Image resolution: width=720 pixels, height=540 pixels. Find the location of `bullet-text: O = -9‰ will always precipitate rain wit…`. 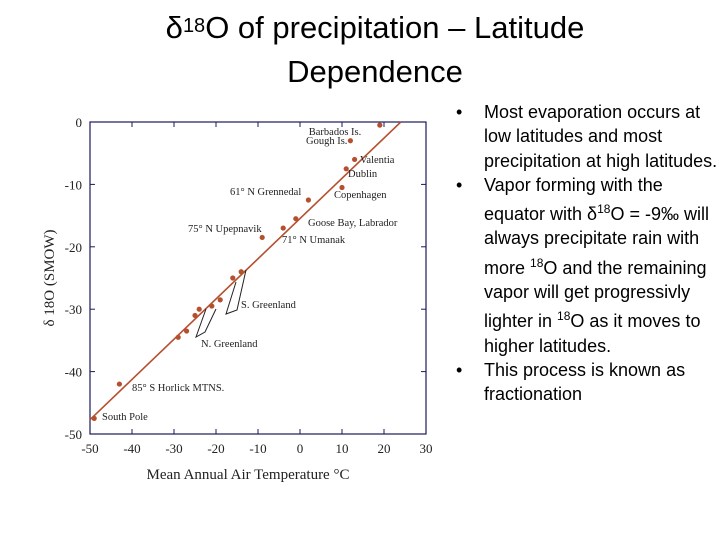

bullet-text: O = -9‰ will always precipitate rain wit… is located at coordinates (596, 241).